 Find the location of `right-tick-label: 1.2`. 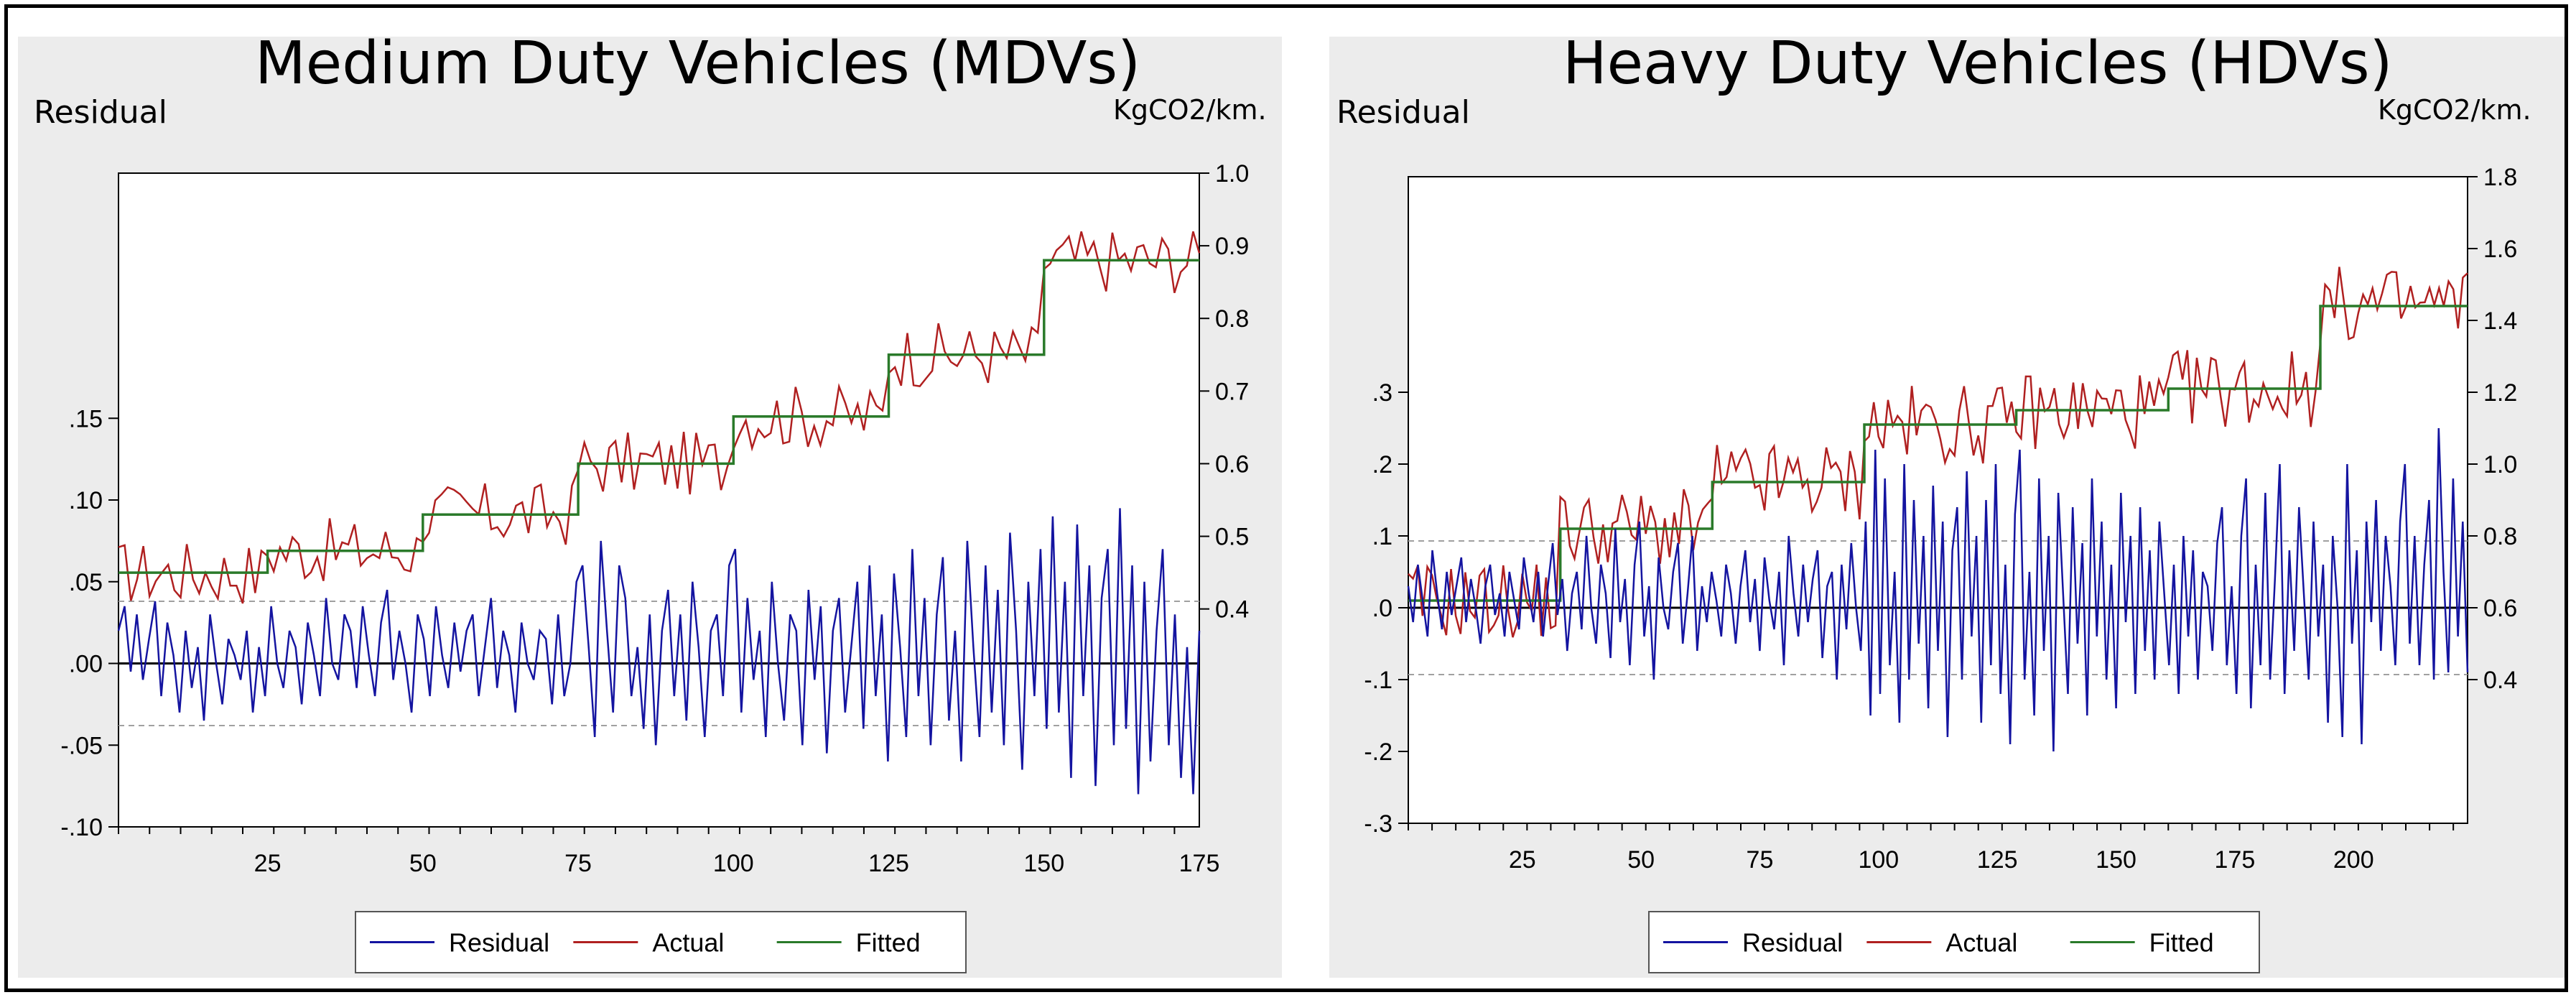

right-tick-label: 1.2 is located at coordinates (2500, 393).